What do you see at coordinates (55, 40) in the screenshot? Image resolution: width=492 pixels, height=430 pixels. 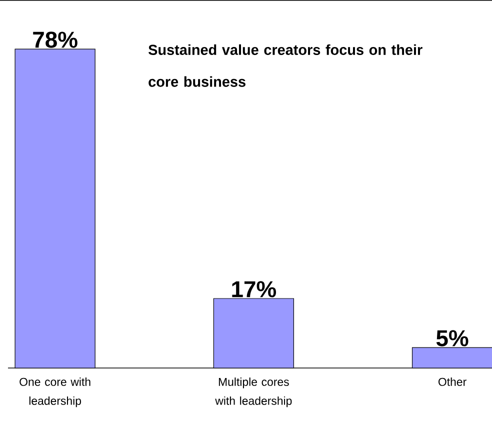 I see `data-label: 78%` at bounding box center [55, 40].